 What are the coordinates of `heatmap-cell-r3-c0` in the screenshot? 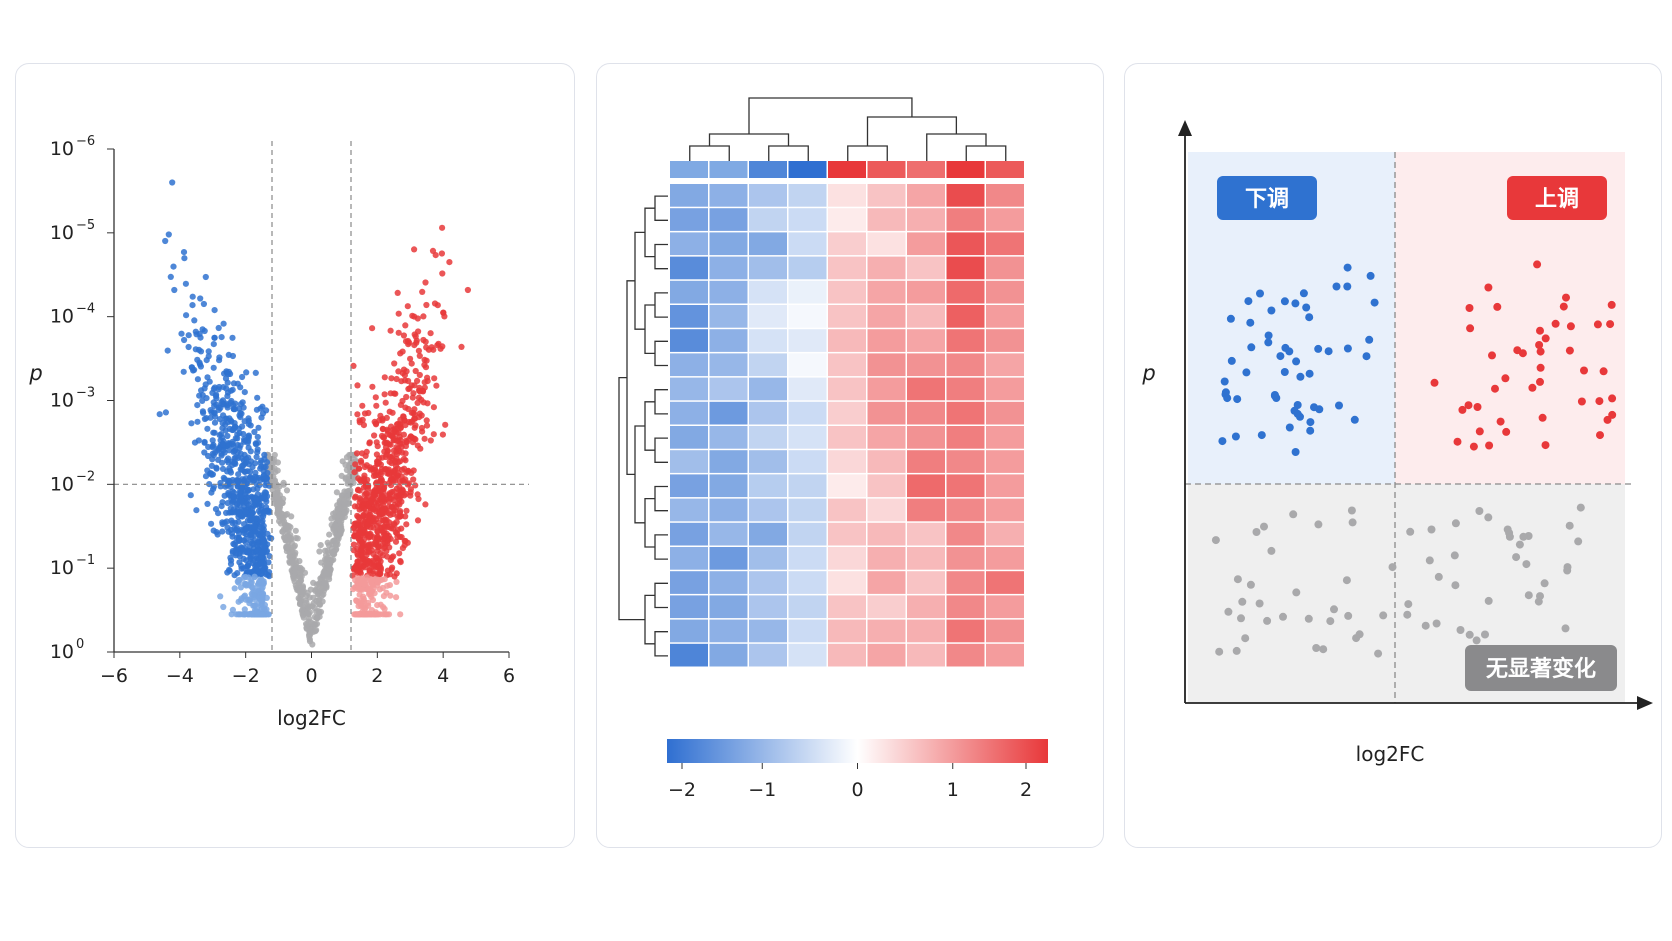 It's located at (689, 268).